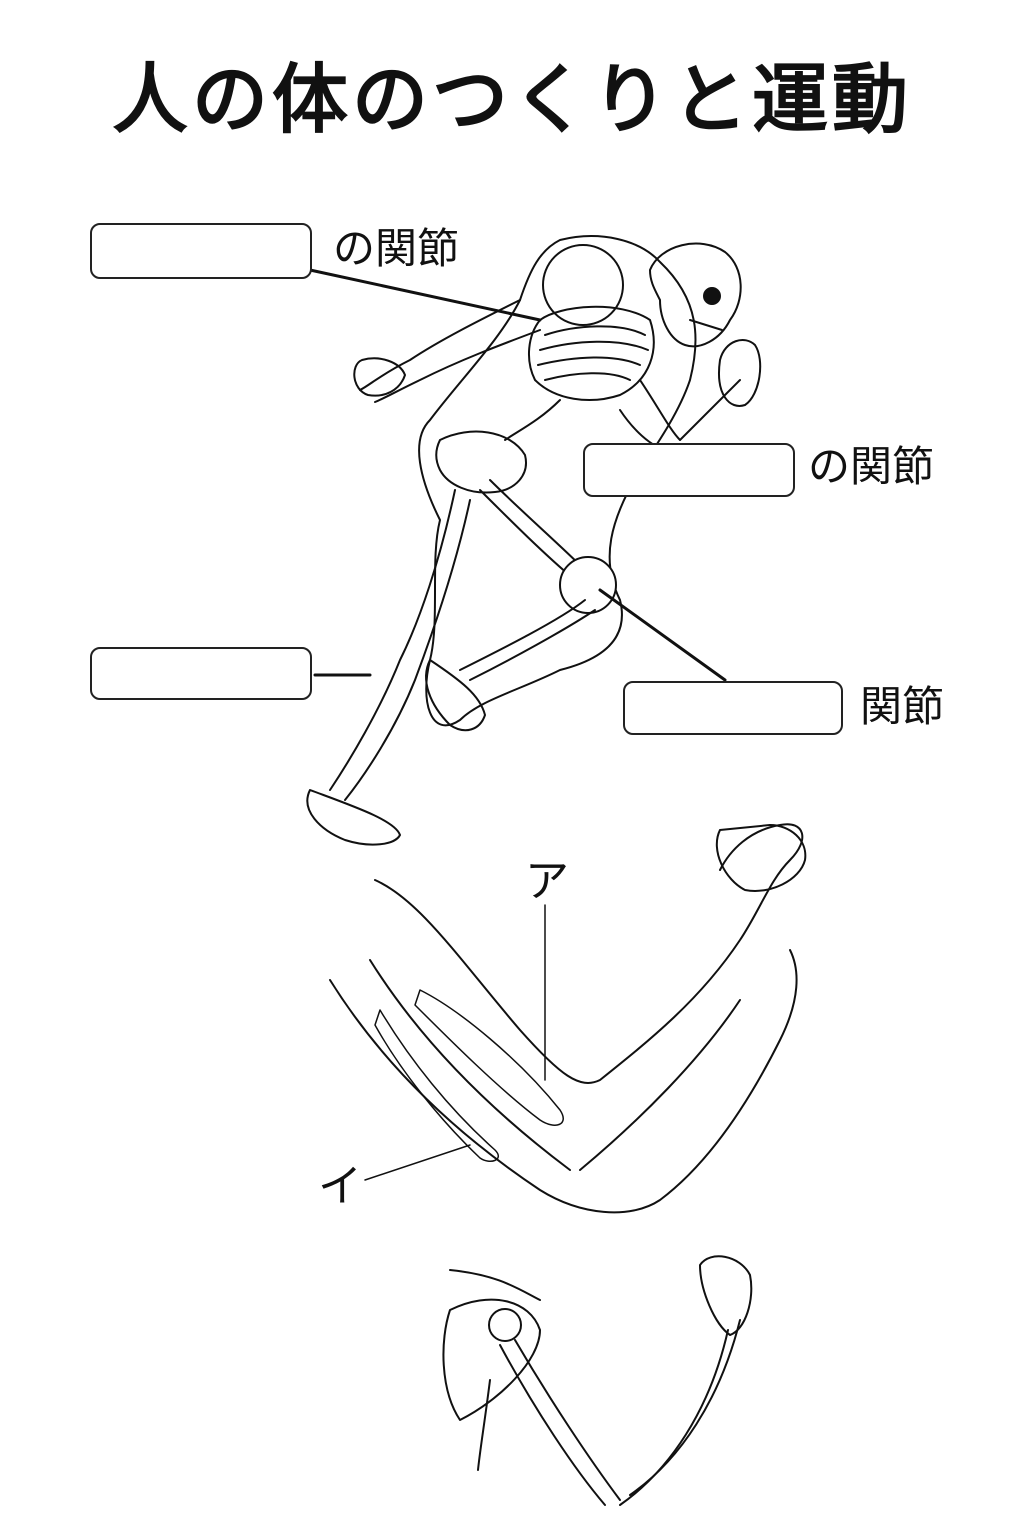 The height and width of the screenshot is (1536, 1024). I want to click on femur, so click(537, 525).